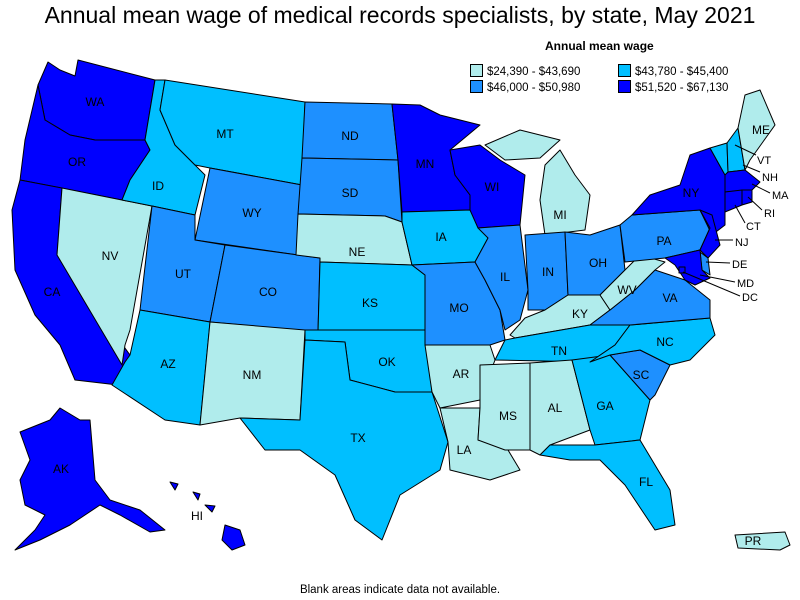 Image resolution: width=800 pixels, height=600 pixels. I want to click on state-hi, so click(207, 516).